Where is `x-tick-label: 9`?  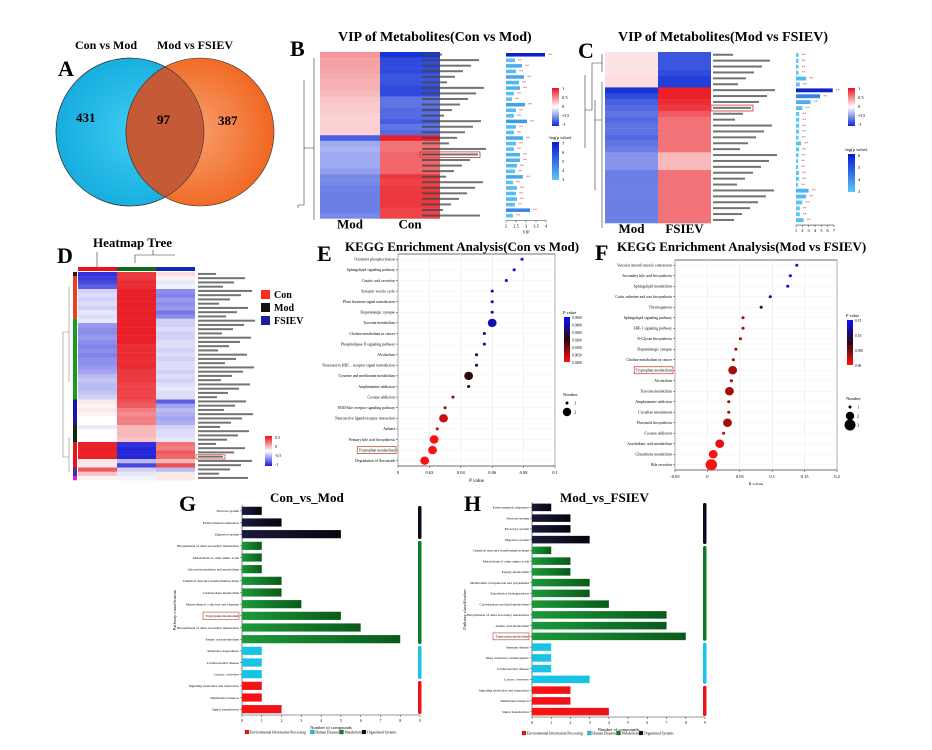
x-tick-label: 9 is located at coordinates (420, 721).